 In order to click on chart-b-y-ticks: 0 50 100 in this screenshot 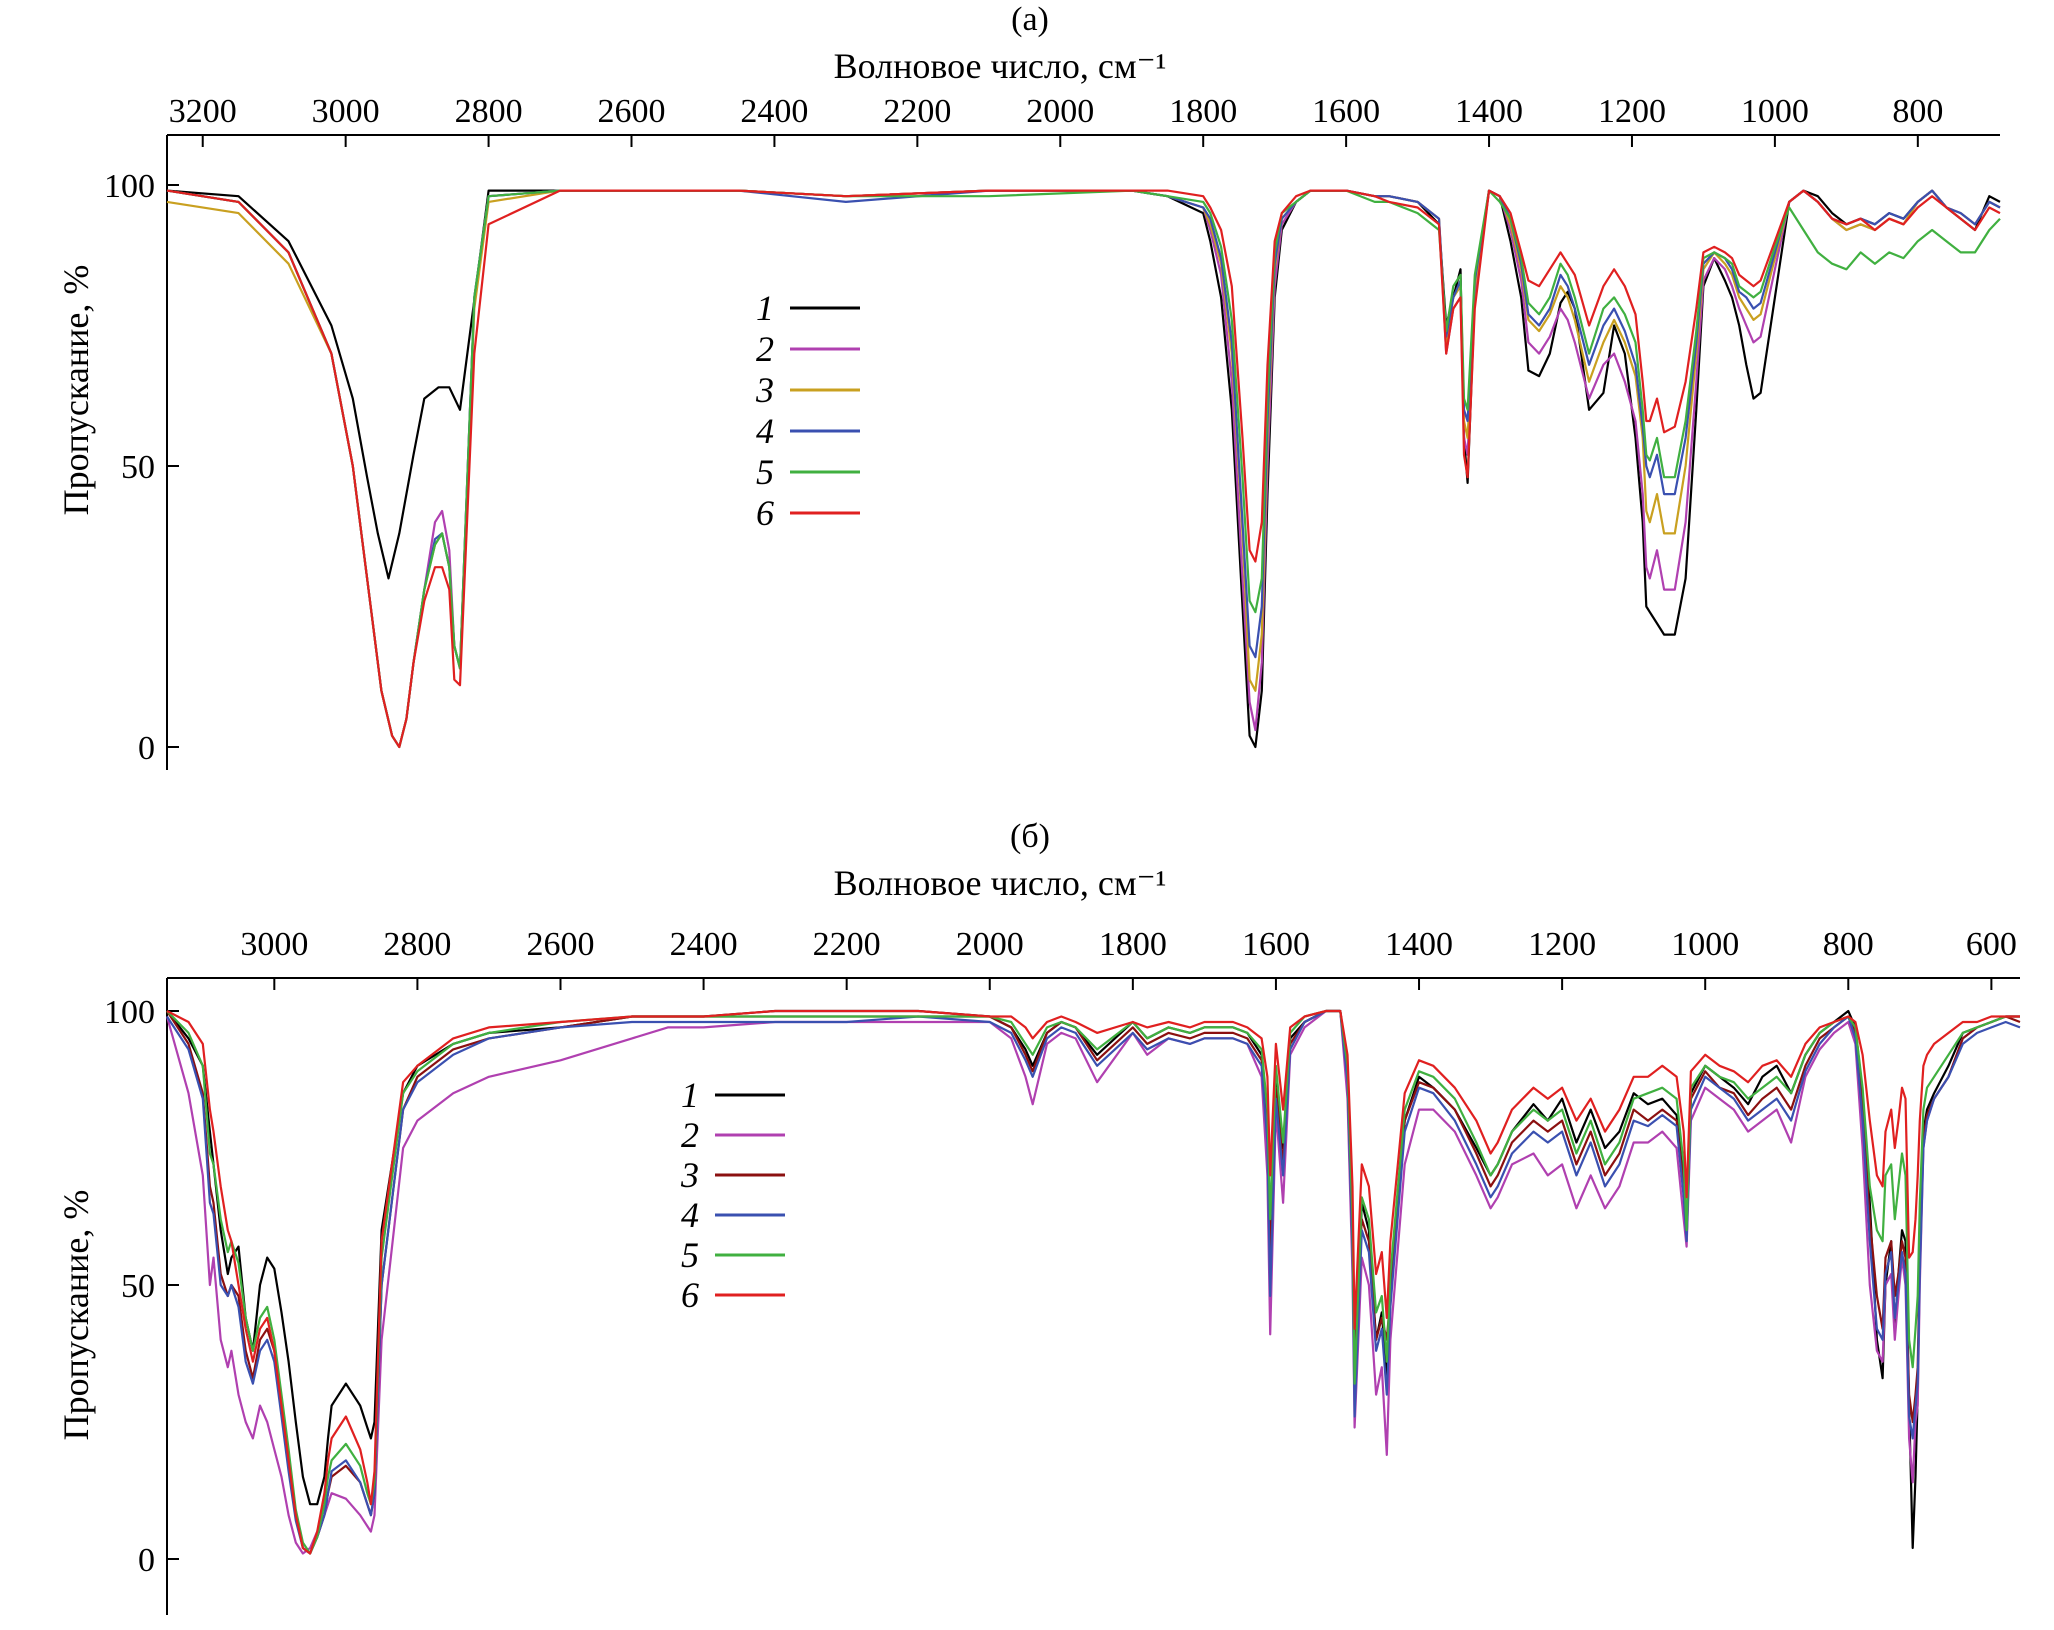, I will do `click(141, 1286)`.